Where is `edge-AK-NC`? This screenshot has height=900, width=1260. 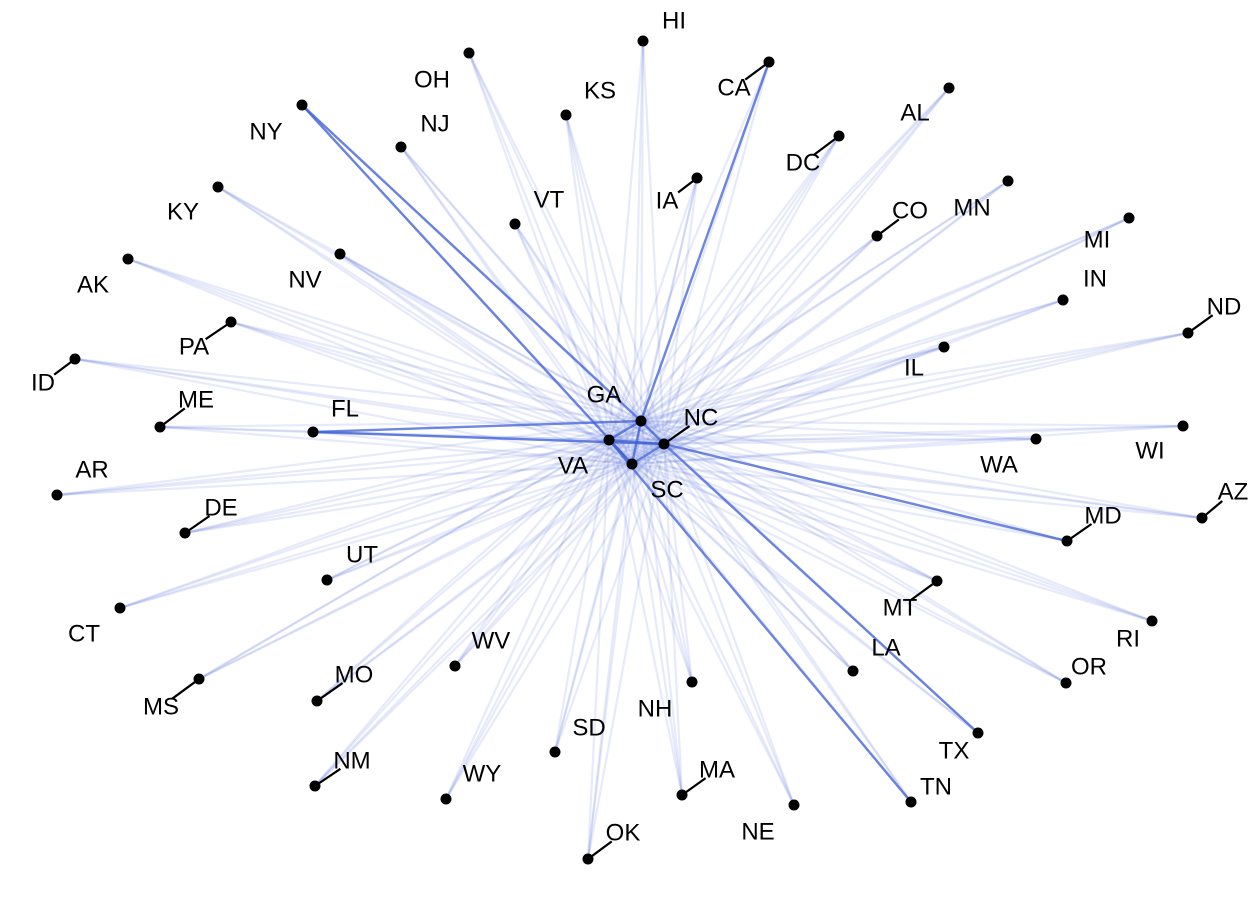 edge-AK-NC is located at coordinates (396, 351).